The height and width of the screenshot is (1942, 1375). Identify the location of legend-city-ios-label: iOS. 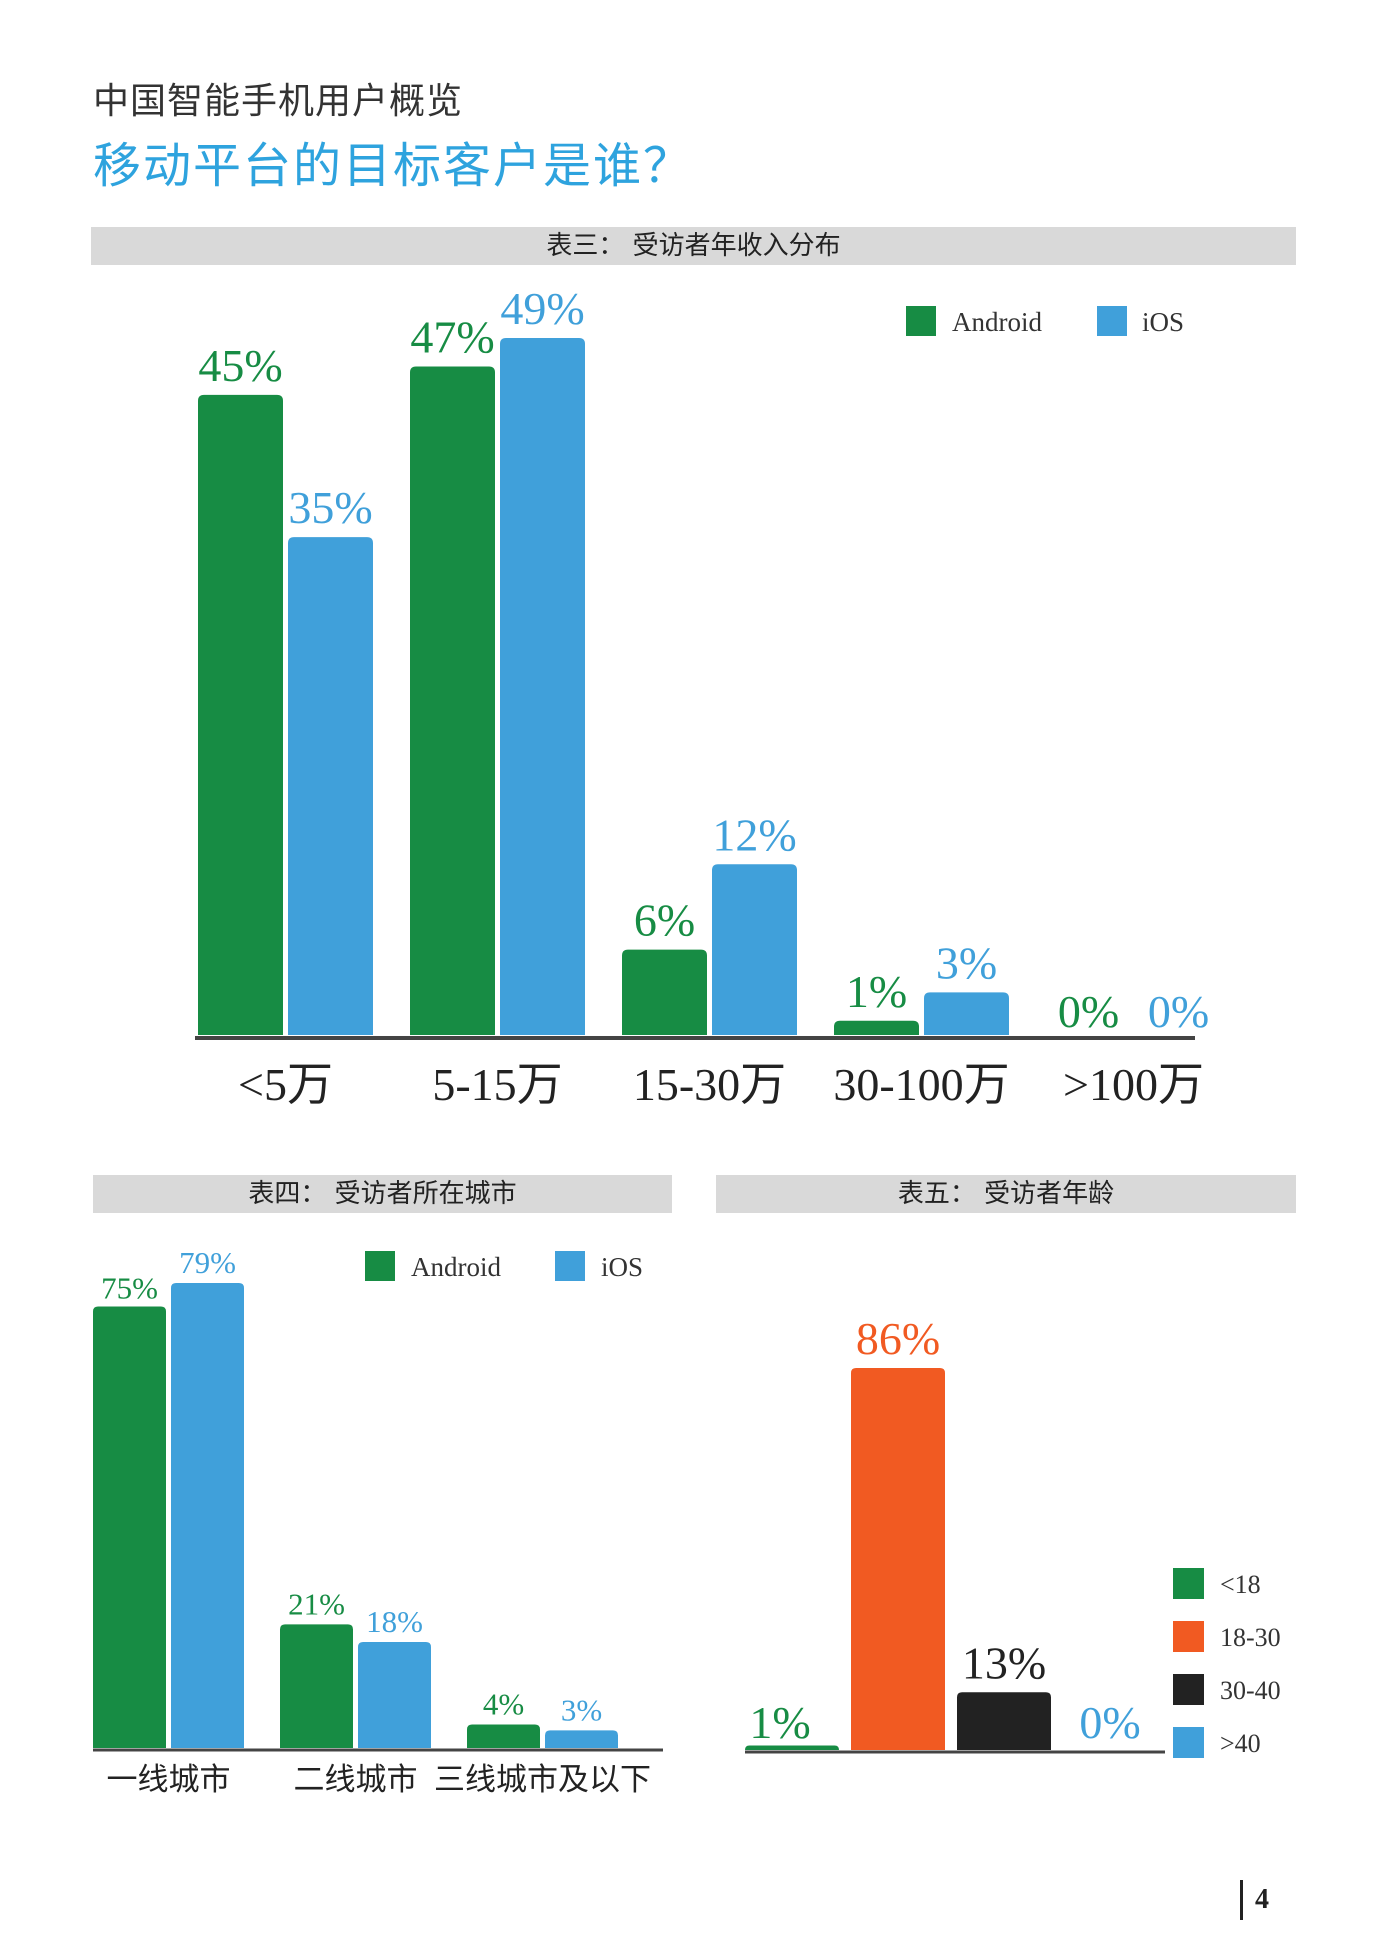
(622, 1267).